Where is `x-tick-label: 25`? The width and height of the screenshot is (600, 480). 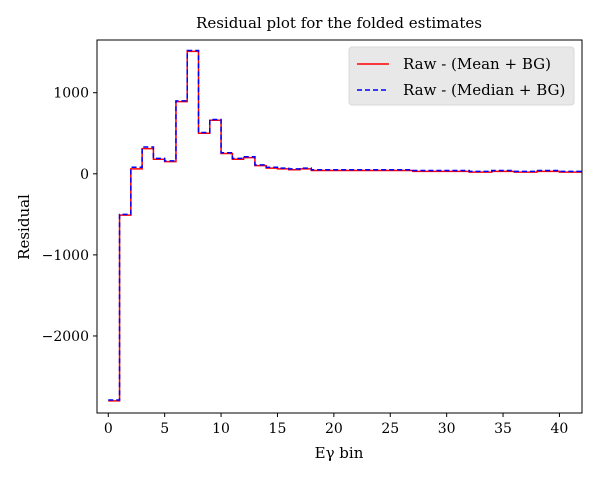 x-tick-label: 25 is located at coordinates (390, 429).